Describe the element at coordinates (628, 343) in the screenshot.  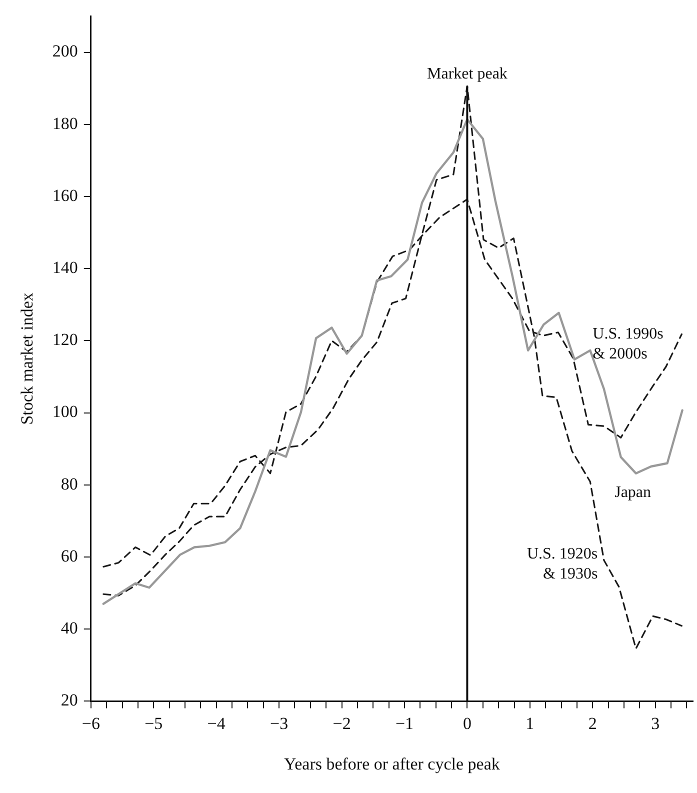
I see `series-label: U.S. 1990s & 2000s` at that location.